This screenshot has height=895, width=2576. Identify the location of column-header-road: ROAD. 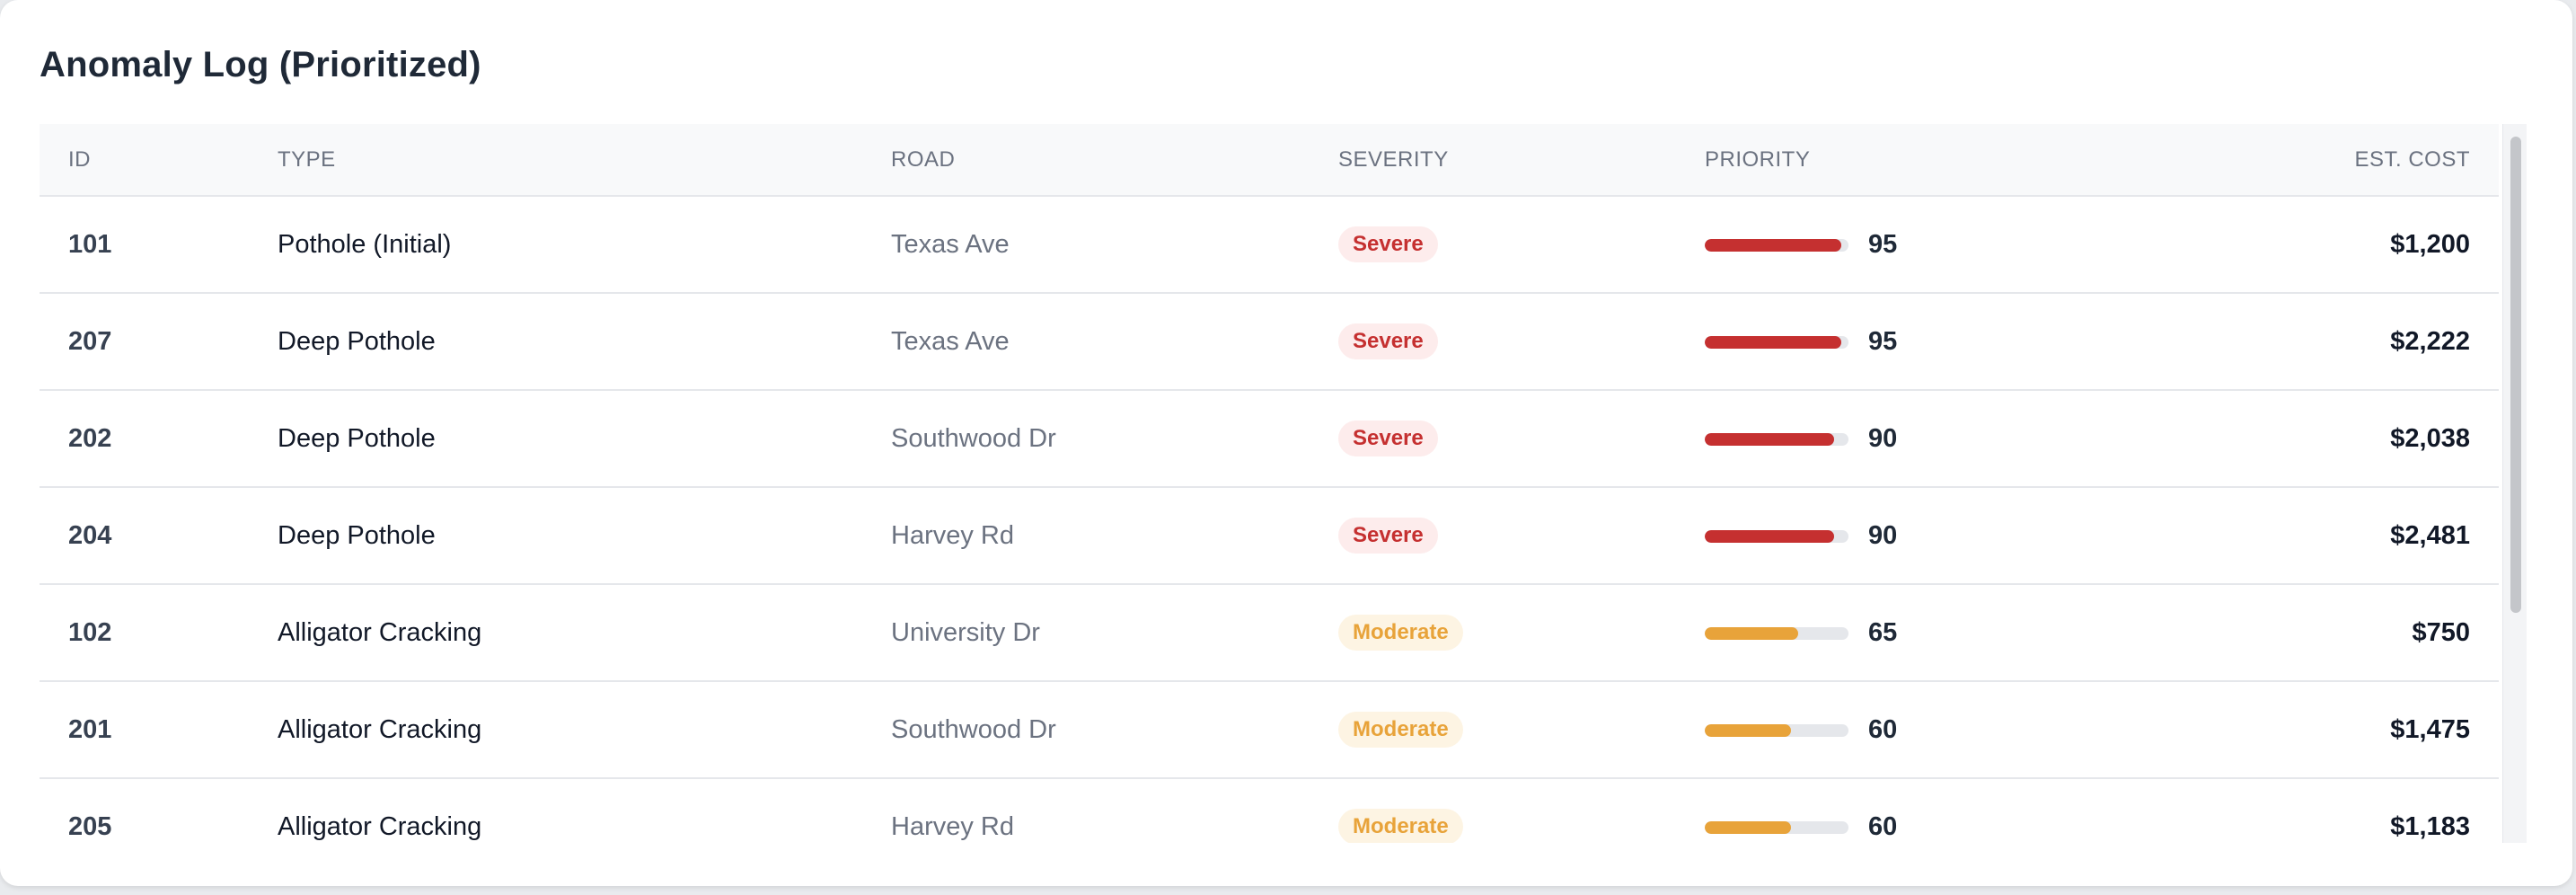
(923, 159).